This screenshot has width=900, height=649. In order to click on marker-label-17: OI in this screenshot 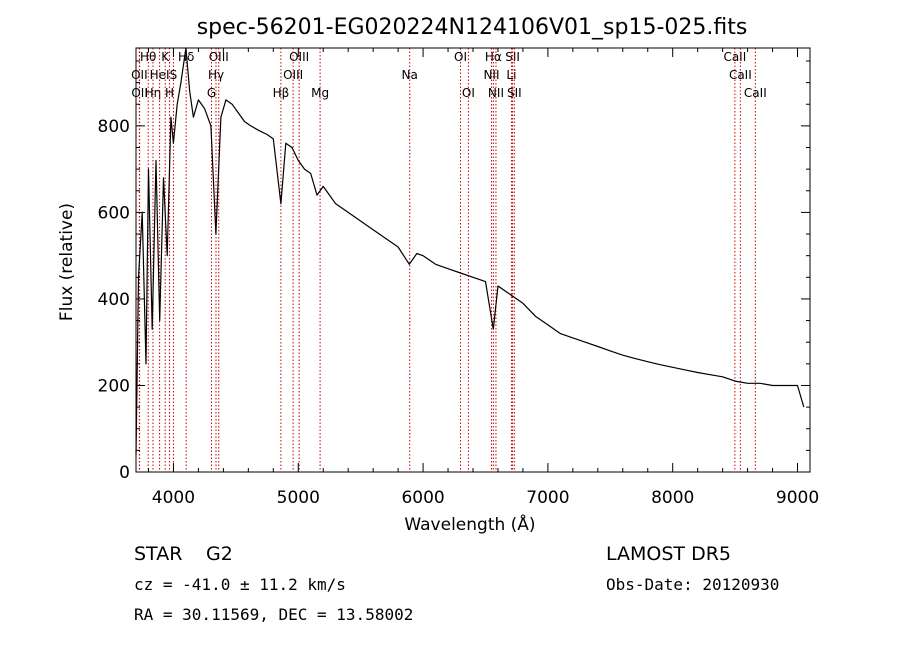, I will do `click(460, 57)`.